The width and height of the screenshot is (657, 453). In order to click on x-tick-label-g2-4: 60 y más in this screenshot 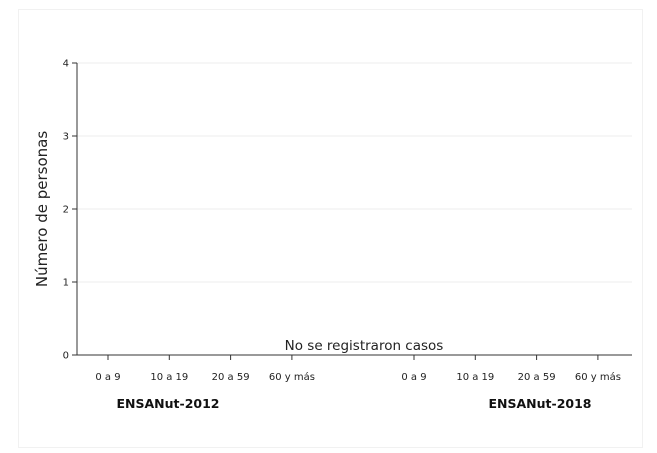, I will do `click(598, 377)`.